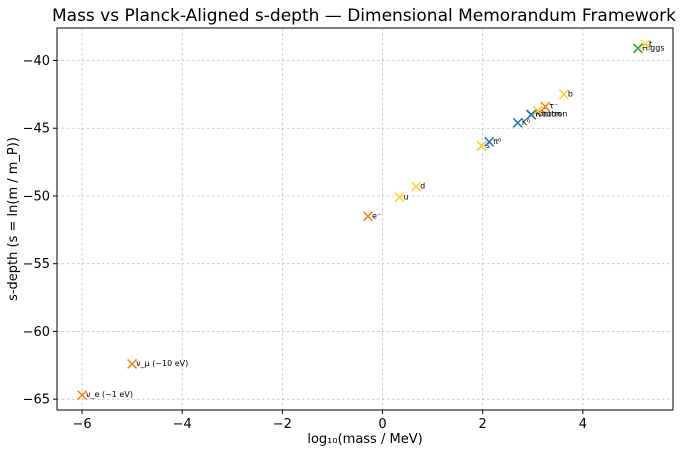 This screenshot has height=451, width=690. I want to click on point-label: b, so click(570, 93).